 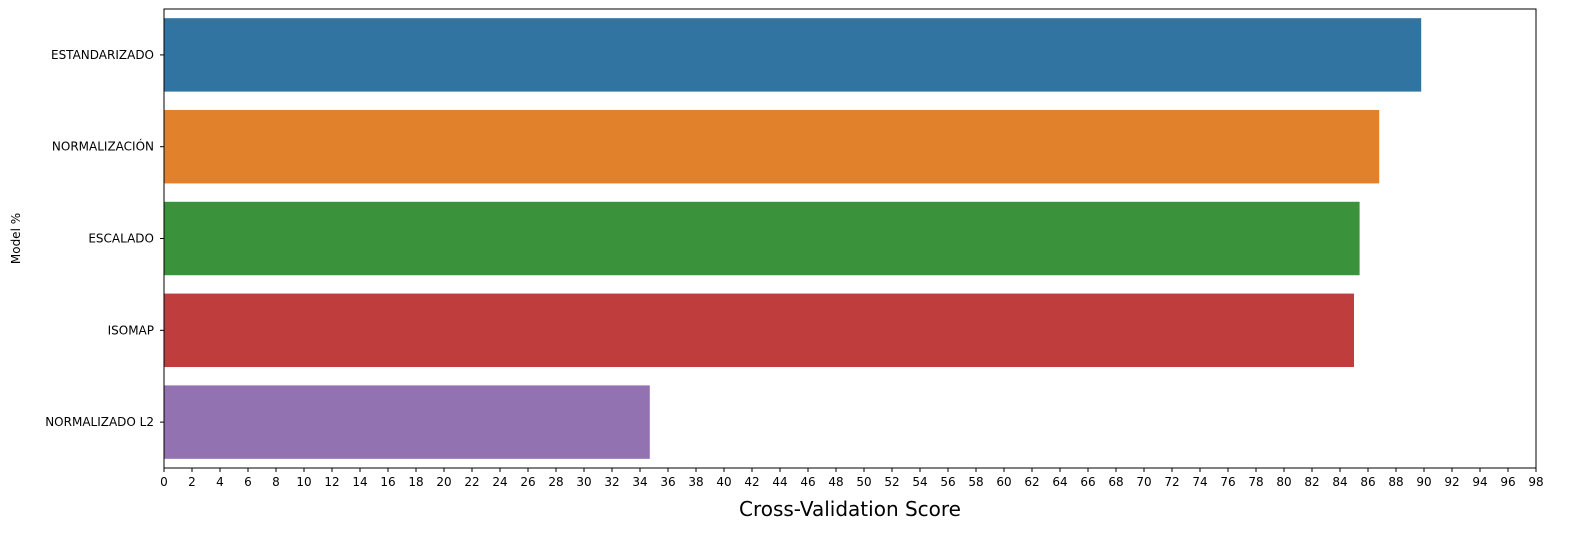 What do you see at coordinates (102, 55) in the screenshot?
I see `y-tick-label: ESTANDARIZADO` at bounding box center [102, 55].